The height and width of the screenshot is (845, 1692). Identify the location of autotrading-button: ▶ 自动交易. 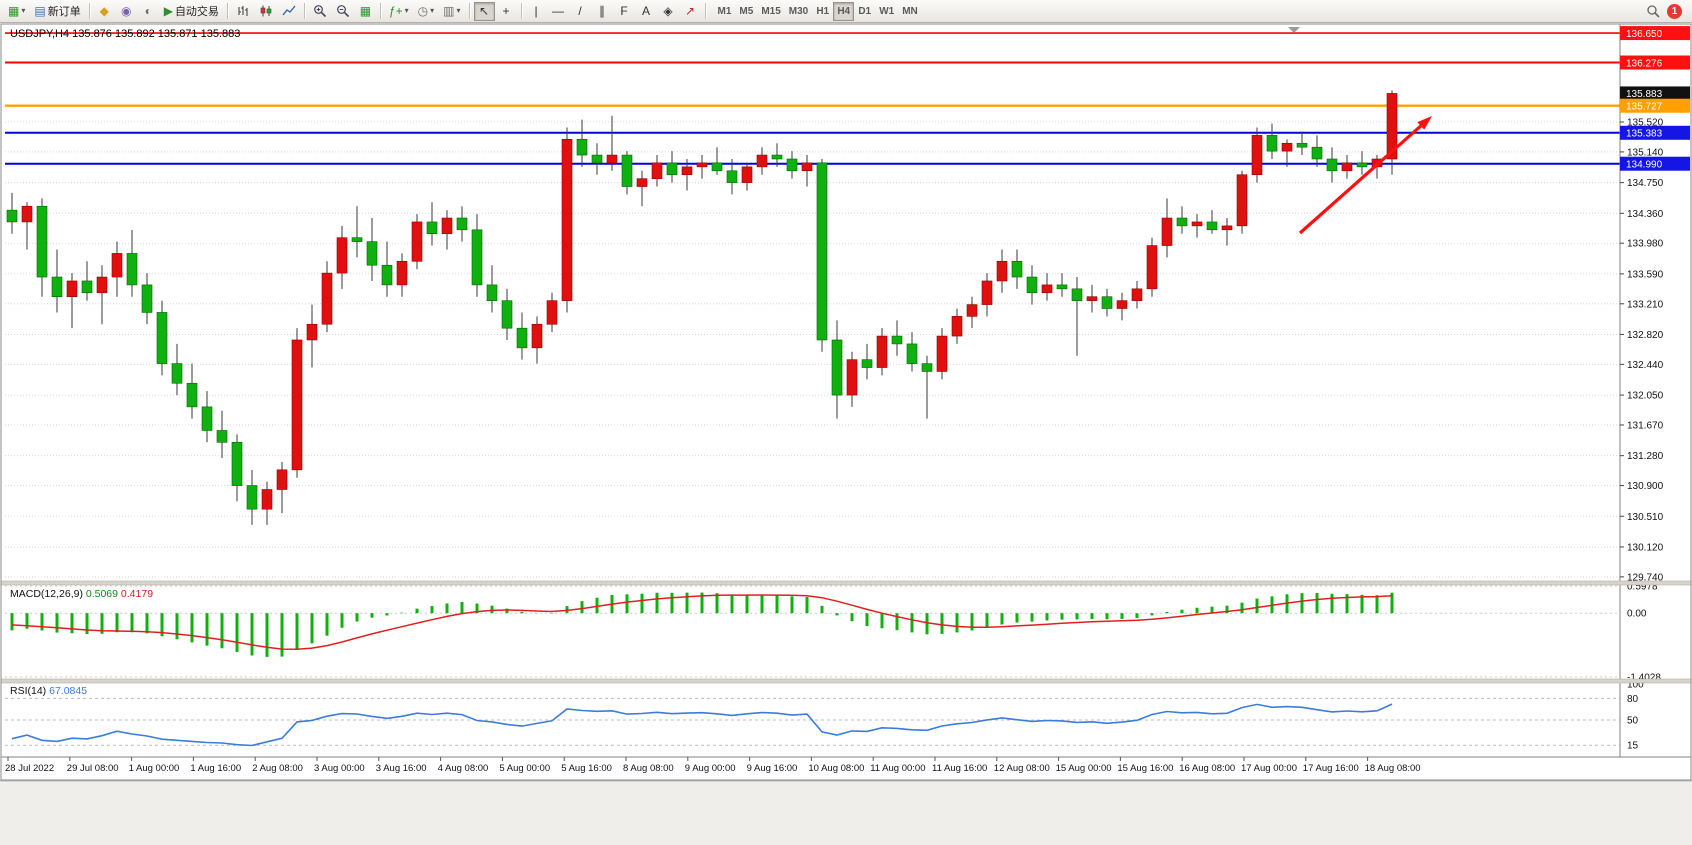
(191, 11).